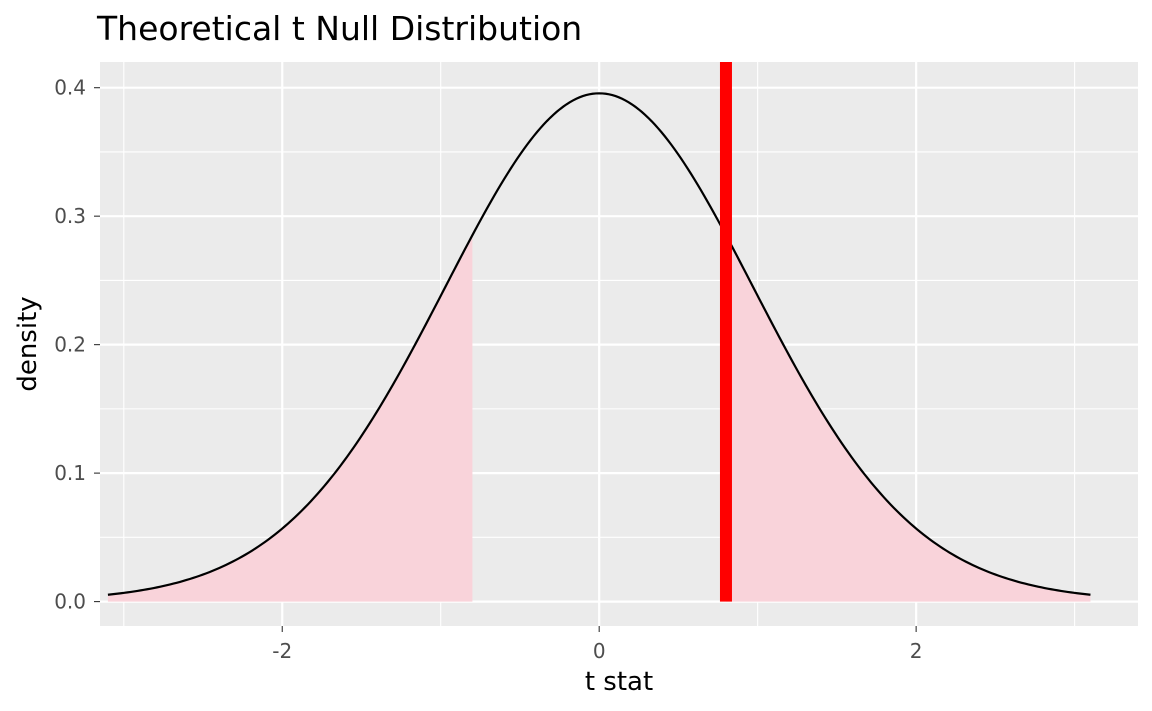 This screenshot has height=711, width=1152. I want to click on y-tick-label: 0.2, so click(70, 345).